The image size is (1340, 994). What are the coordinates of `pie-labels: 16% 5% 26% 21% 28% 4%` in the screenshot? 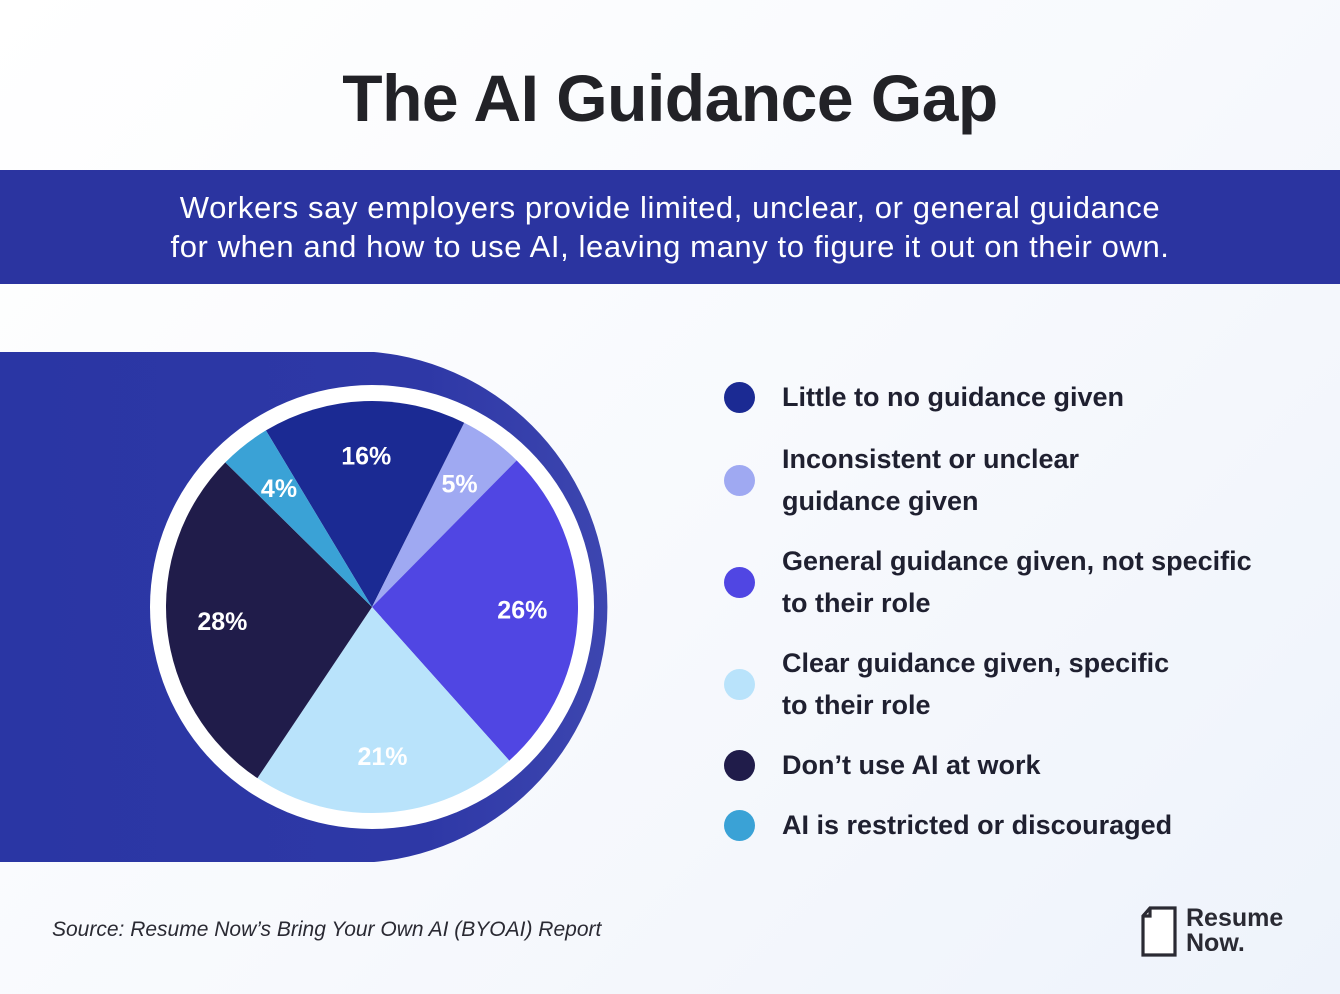 It's located at (372, 607).